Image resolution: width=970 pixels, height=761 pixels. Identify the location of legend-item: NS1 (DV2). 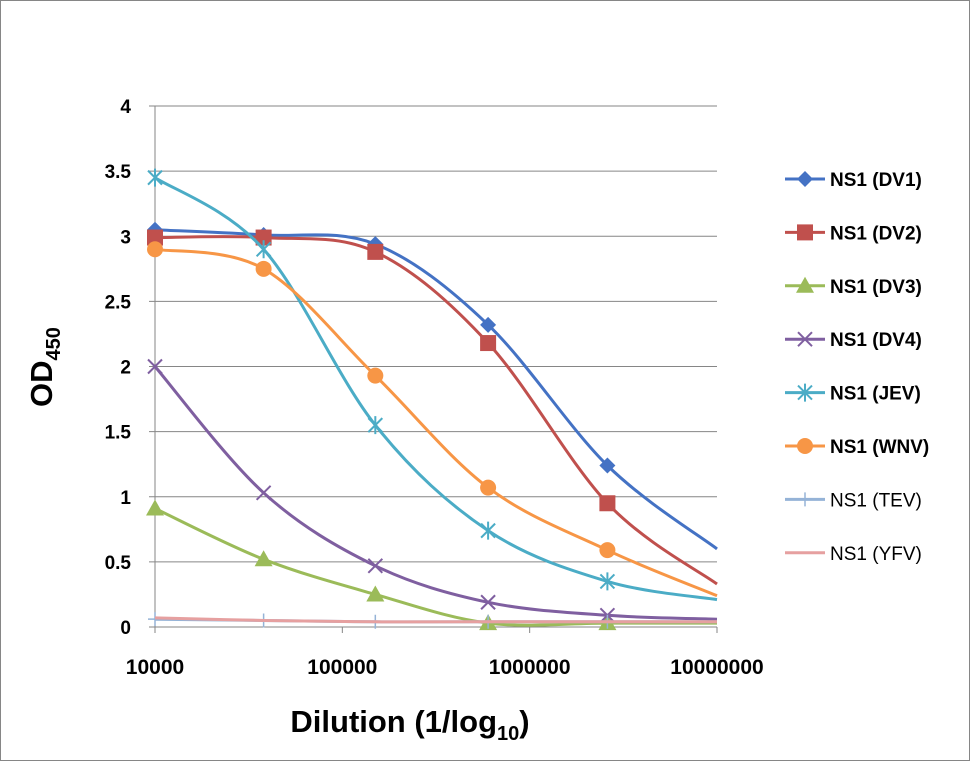
(853, 233).